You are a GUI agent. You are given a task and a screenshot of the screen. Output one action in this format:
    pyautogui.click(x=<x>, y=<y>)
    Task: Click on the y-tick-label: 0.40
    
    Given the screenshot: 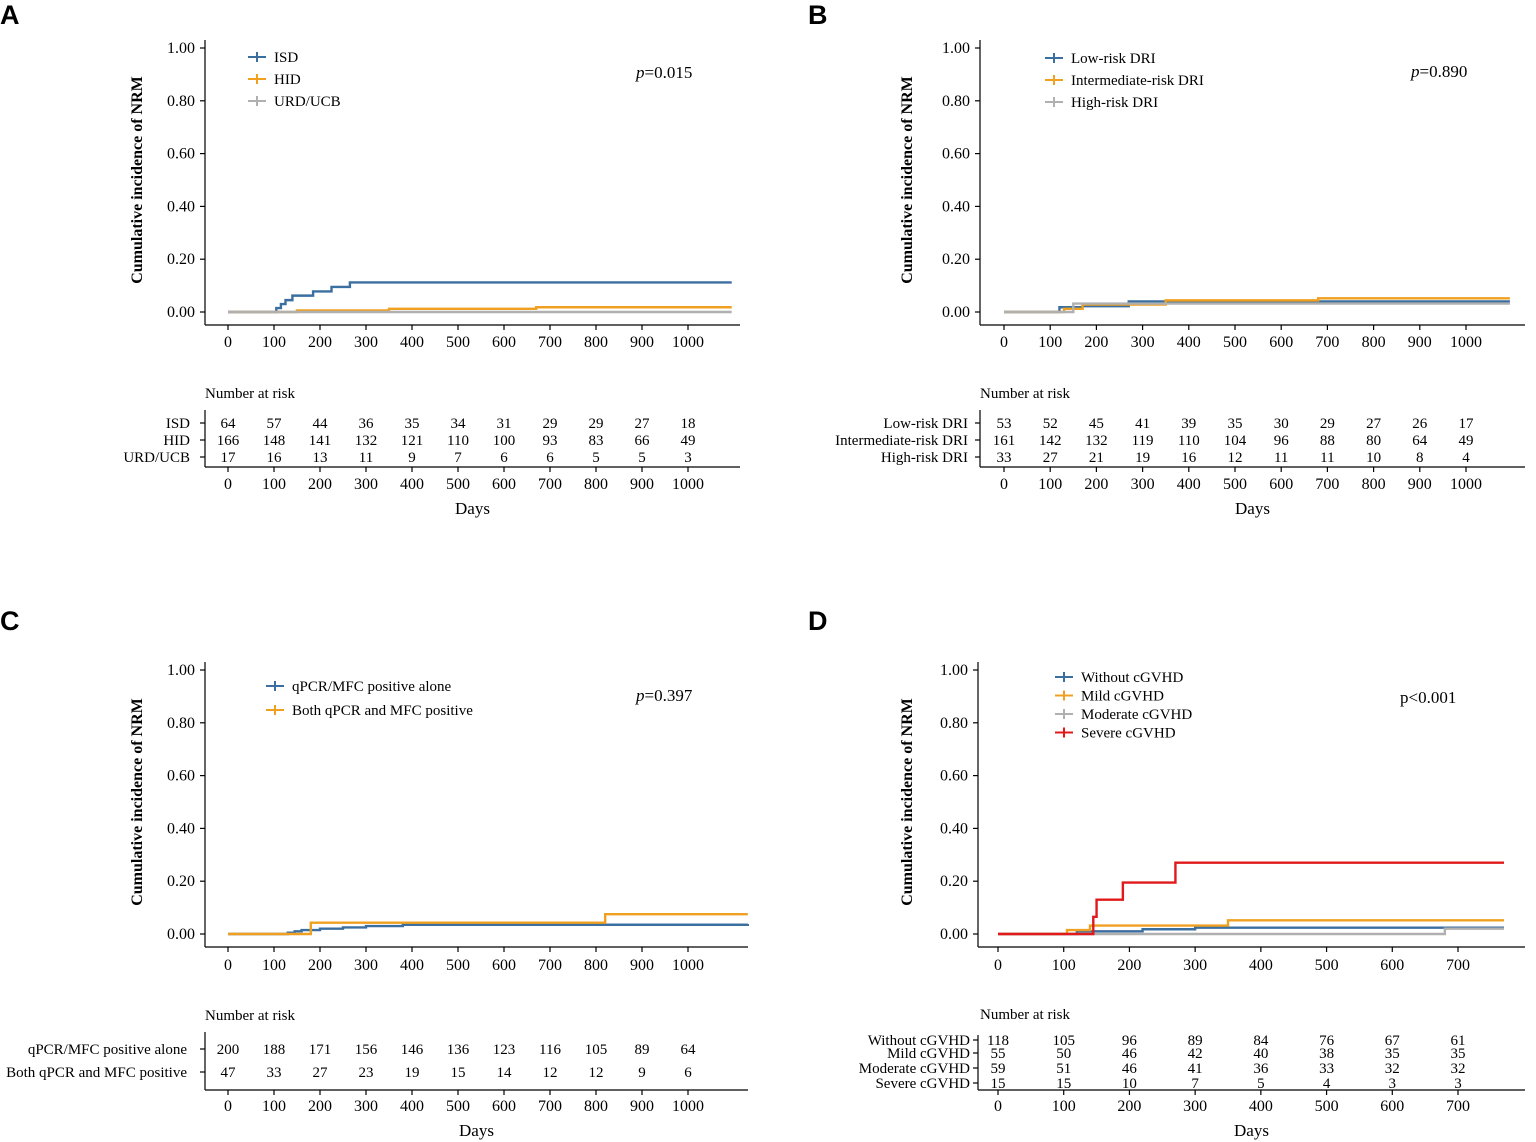 What is the action you would take?
    pyautogui.click(x=181, y=828)
    